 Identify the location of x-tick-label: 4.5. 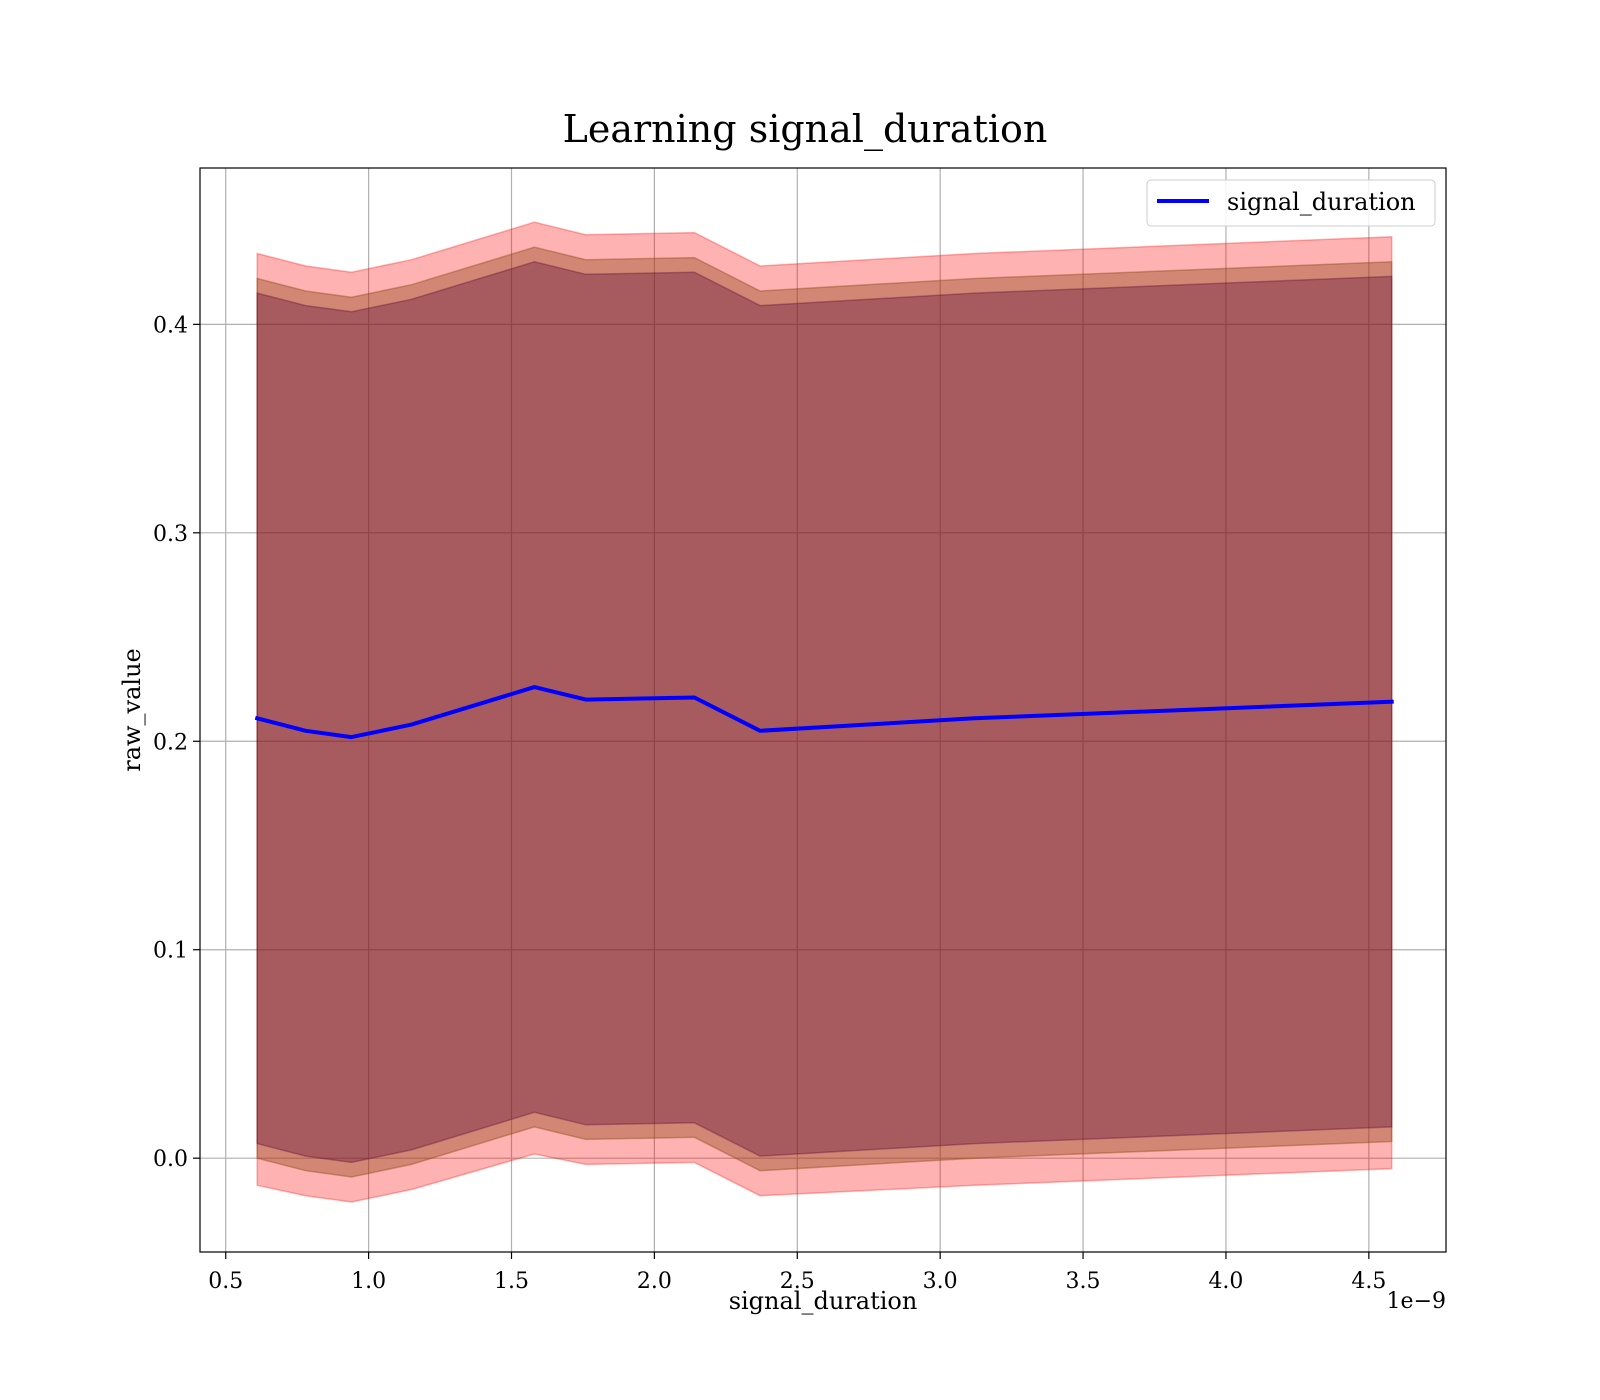
(1368, 1281).